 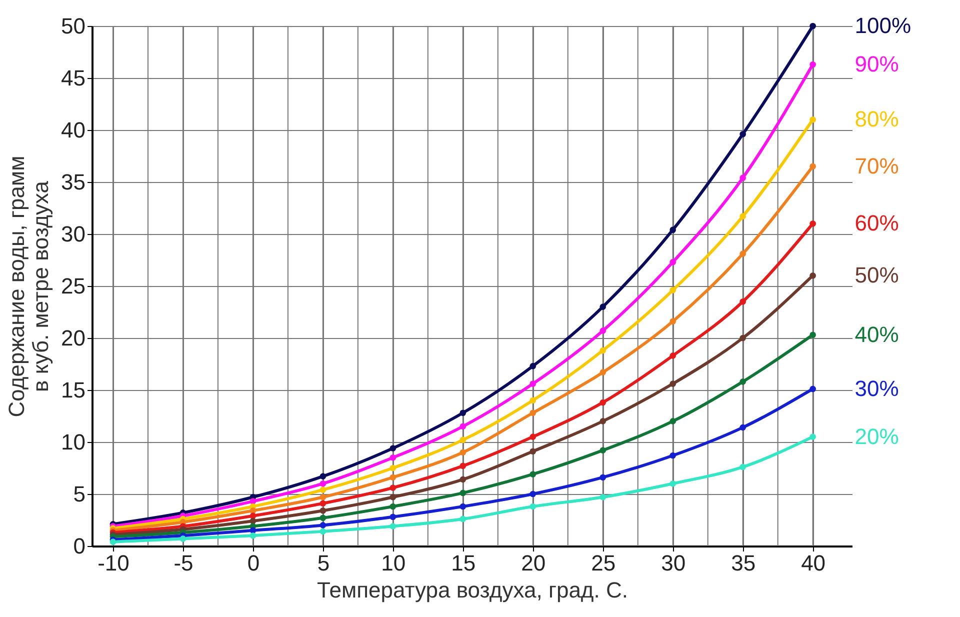 What do you see at coordinates (73, 130) in the screenshot?
I see `y-tick-label: 40` at bounding box center [73, 130].